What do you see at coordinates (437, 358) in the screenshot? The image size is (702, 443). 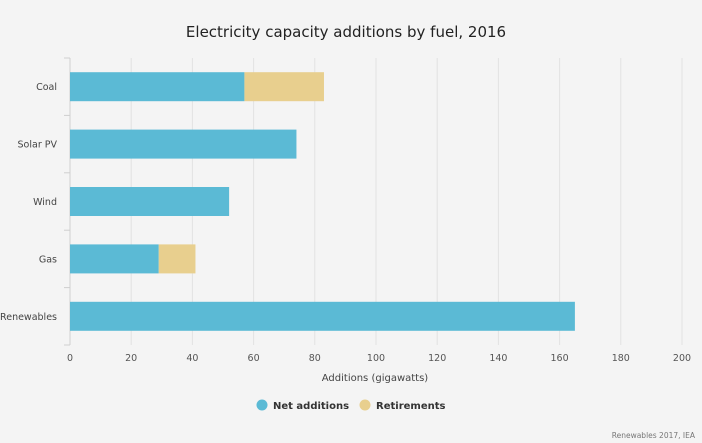 I see `x-tick-label: 120` at bounding box center [437, 358].